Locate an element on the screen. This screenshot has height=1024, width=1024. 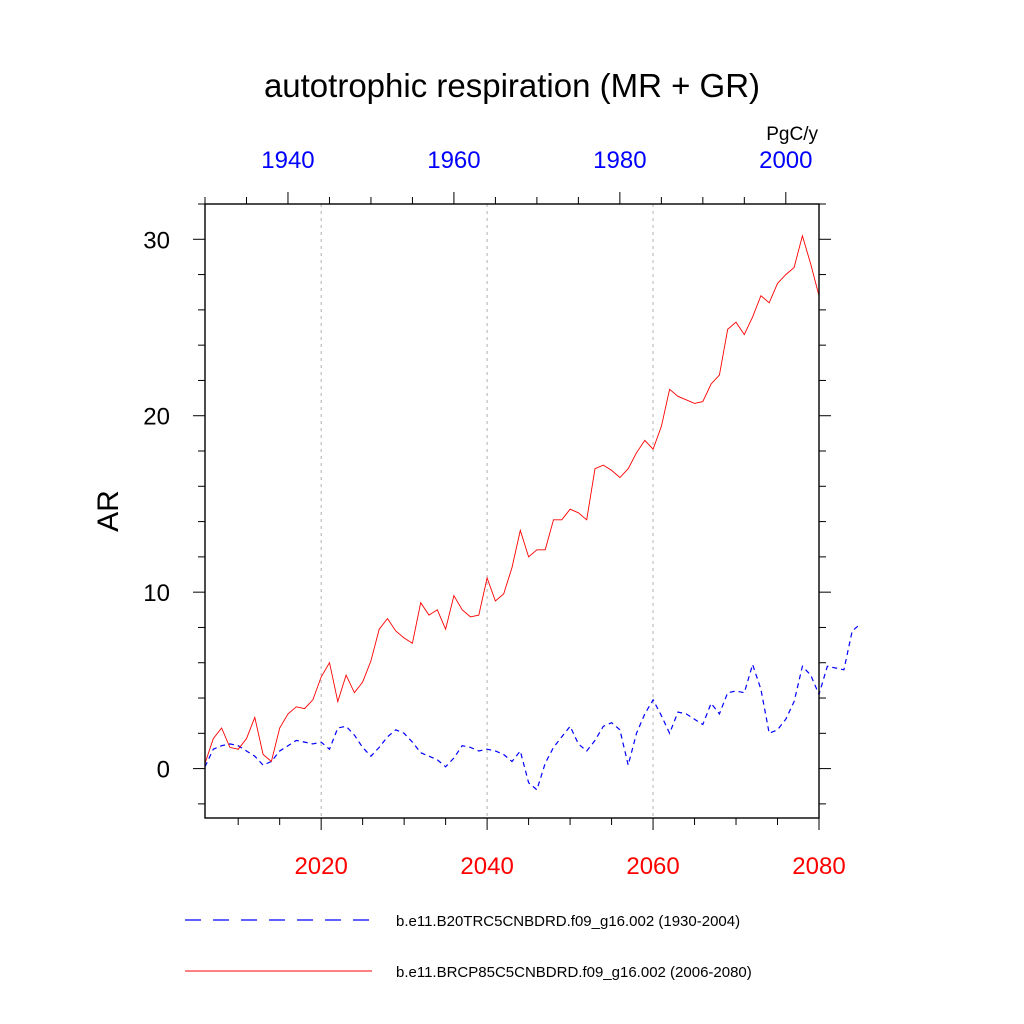
y-tick-label-20: 20 is located at coordinates (156, 417).